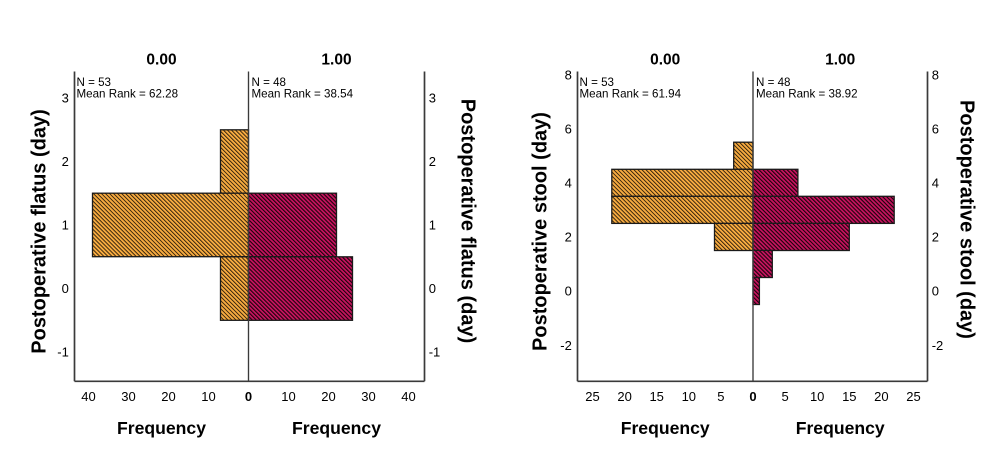  I want to click on svg-text: Mean Rank = 38.54, so click(303, 94).